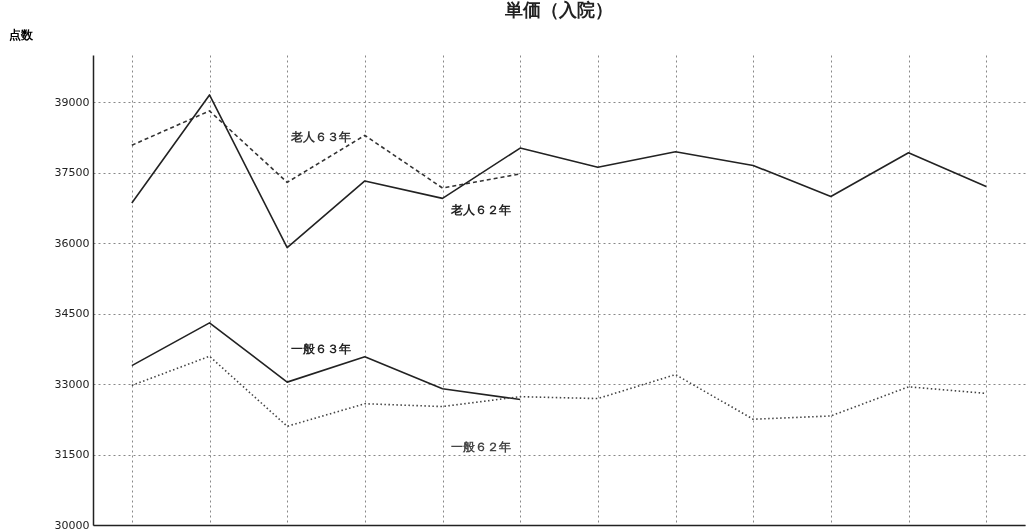  Describe the element at coordinates (72, 454) in the screenshot. I see `y-tick-label: 31500` at that location.